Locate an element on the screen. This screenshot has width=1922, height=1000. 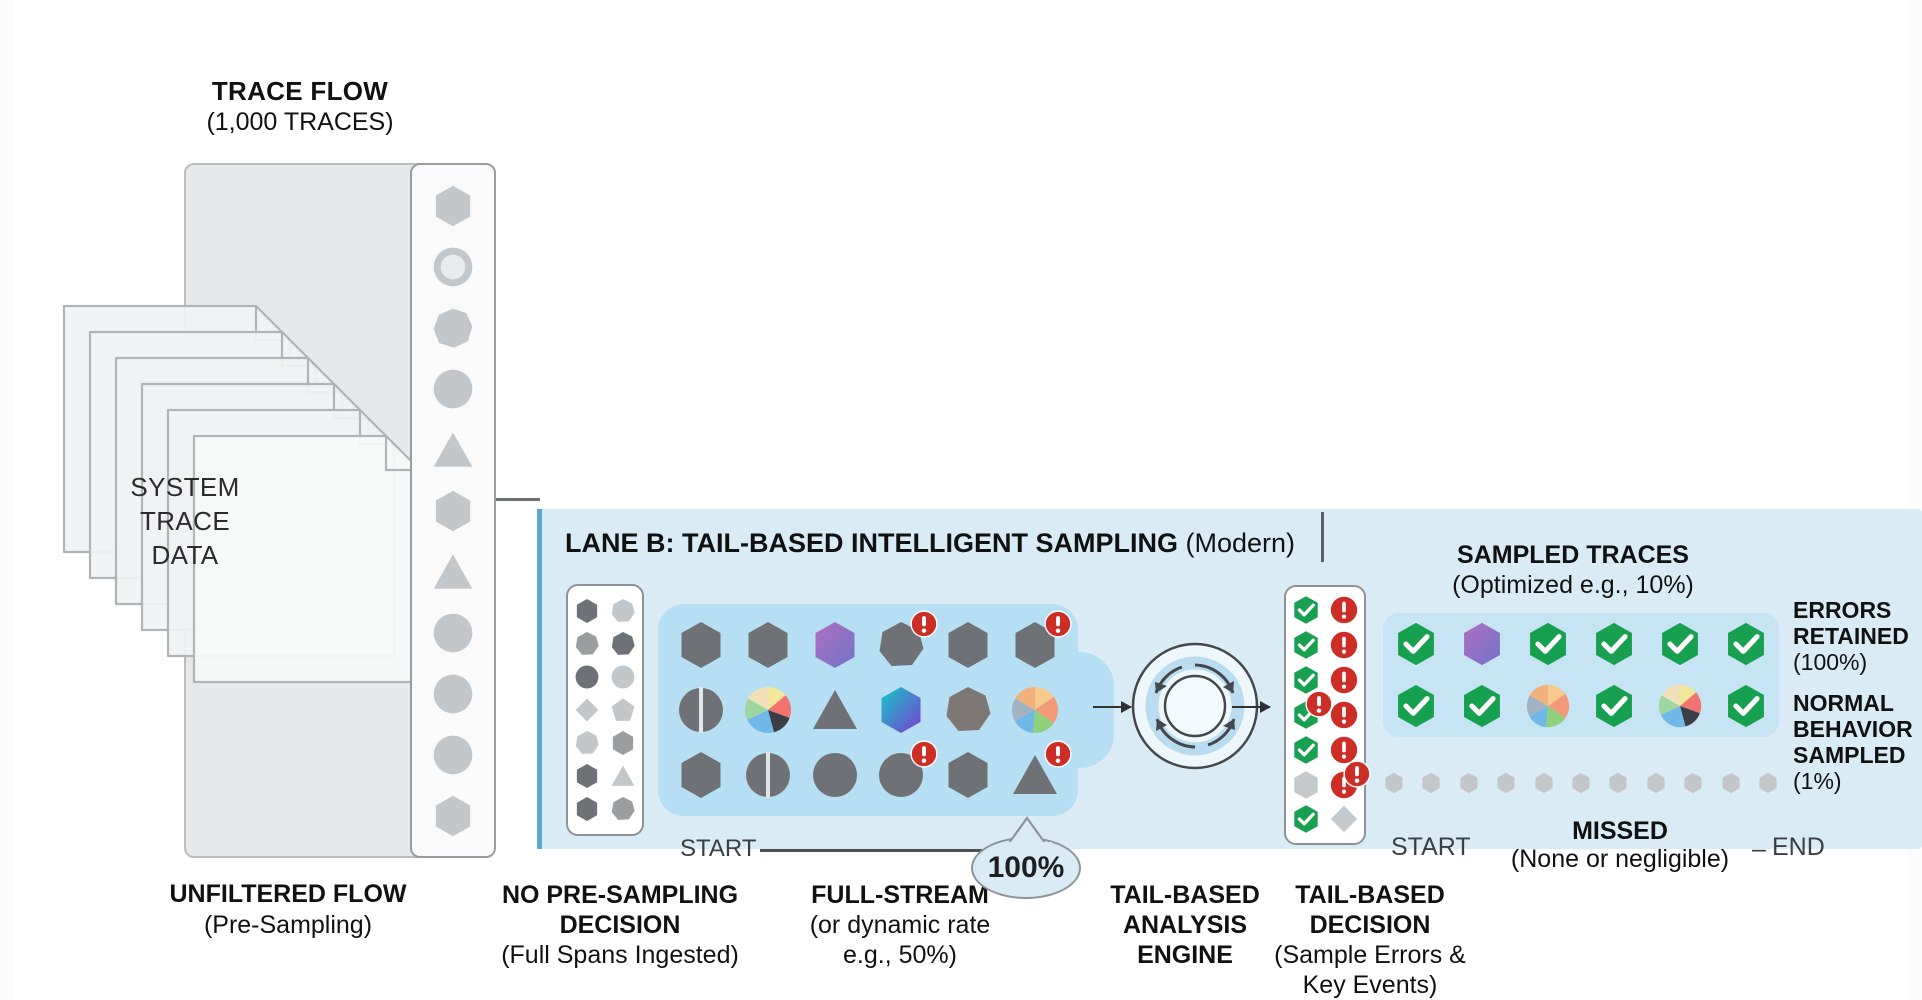
start-label-right: START is located at coordinates (1431, 847).